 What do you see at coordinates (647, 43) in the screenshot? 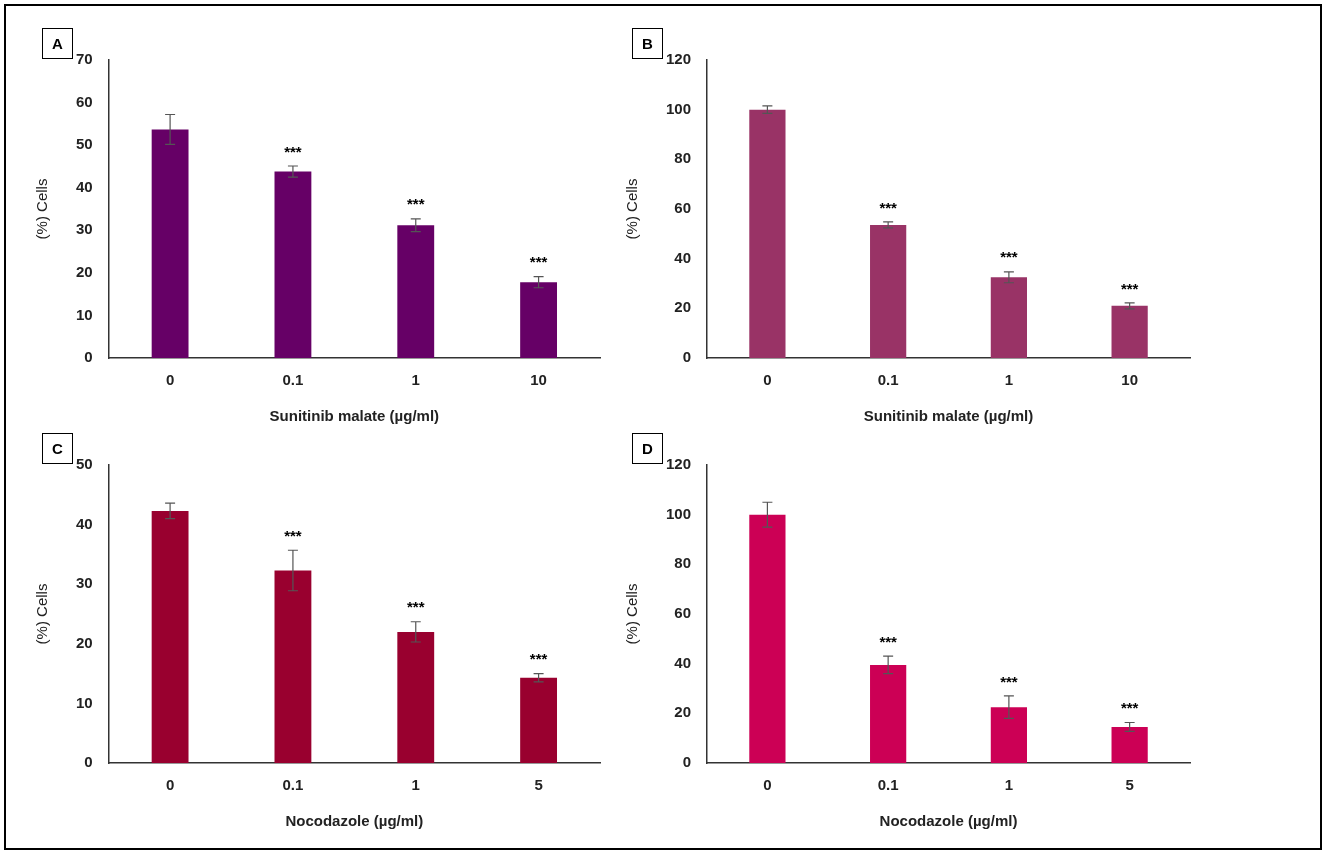
I see `chart-title: B` at bounding box center [647, 43].